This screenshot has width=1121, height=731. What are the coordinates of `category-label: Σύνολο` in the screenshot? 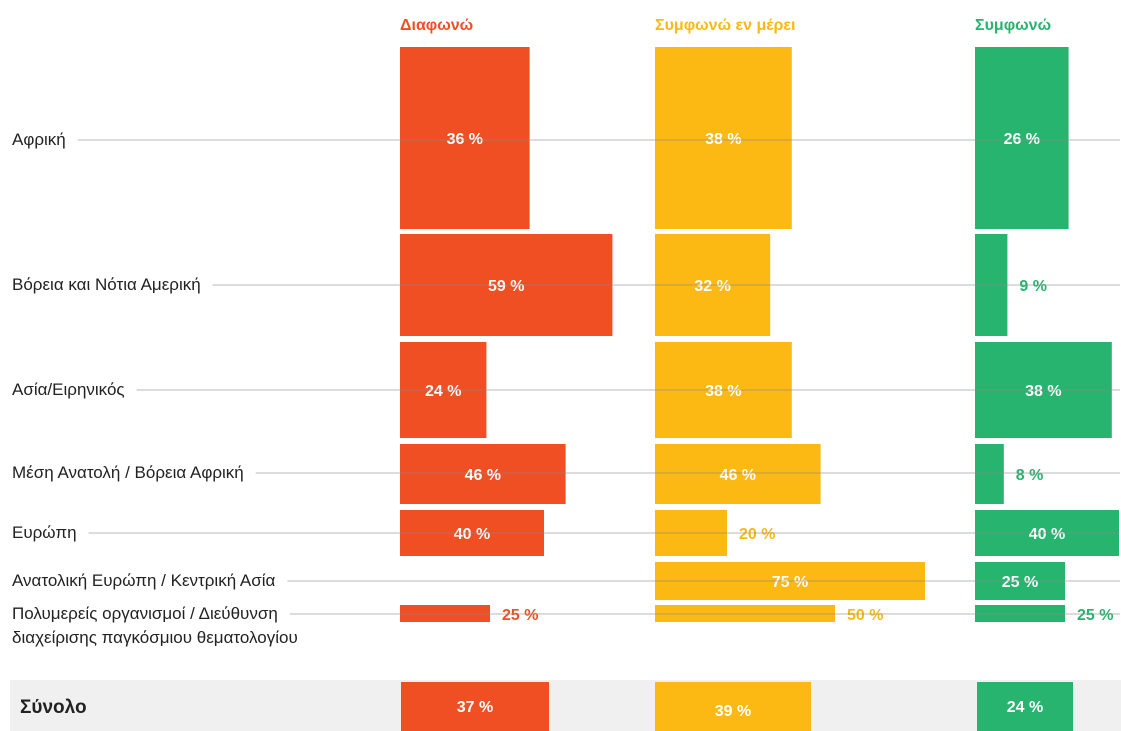 It's located at (53, 707).